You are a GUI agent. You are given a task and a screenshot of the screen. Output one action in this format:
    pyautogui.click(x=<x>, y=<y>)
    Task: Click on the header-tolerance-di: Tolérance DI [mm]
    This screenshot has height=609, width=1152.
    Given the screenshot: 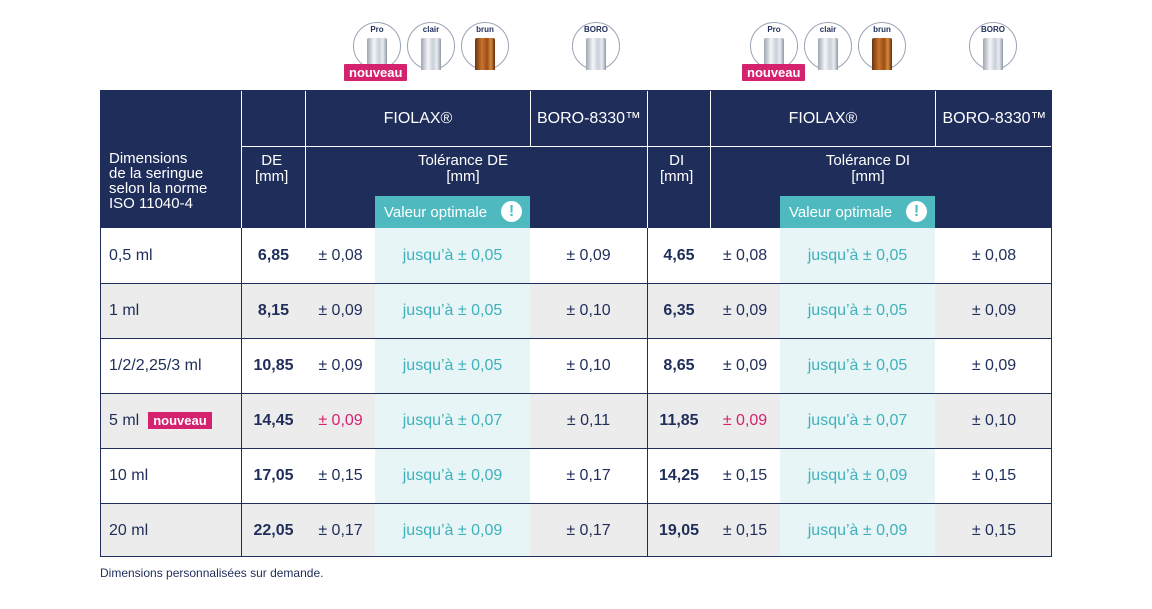 What is the action you would take?
    pyautogui.click(x=868, y=169)
    